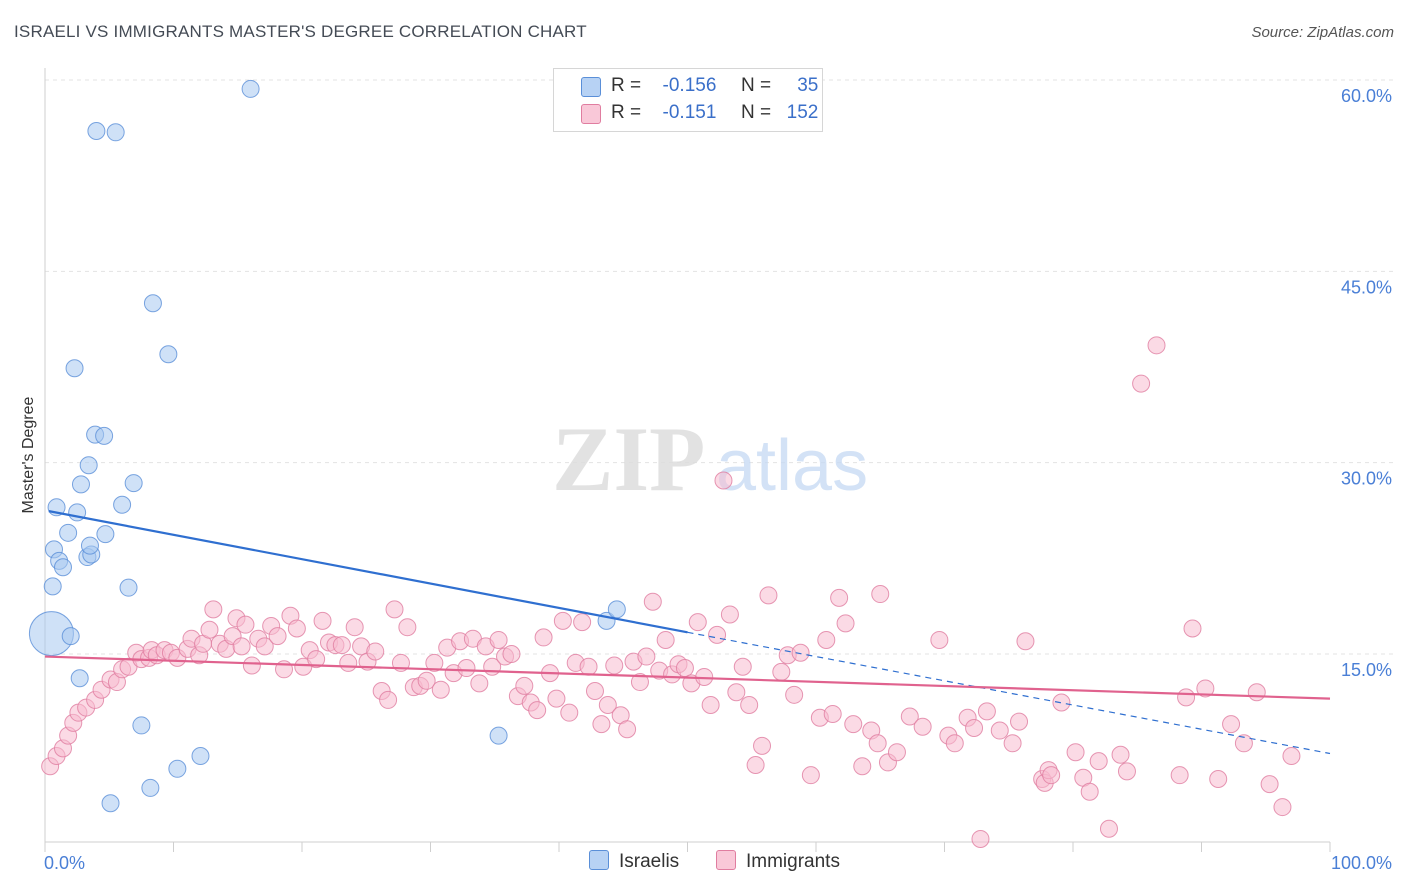  What do you see at coordinates (591, 87) in the screenshot?
I see `legend-swatch-israelis` at bounding box center [591, 87].